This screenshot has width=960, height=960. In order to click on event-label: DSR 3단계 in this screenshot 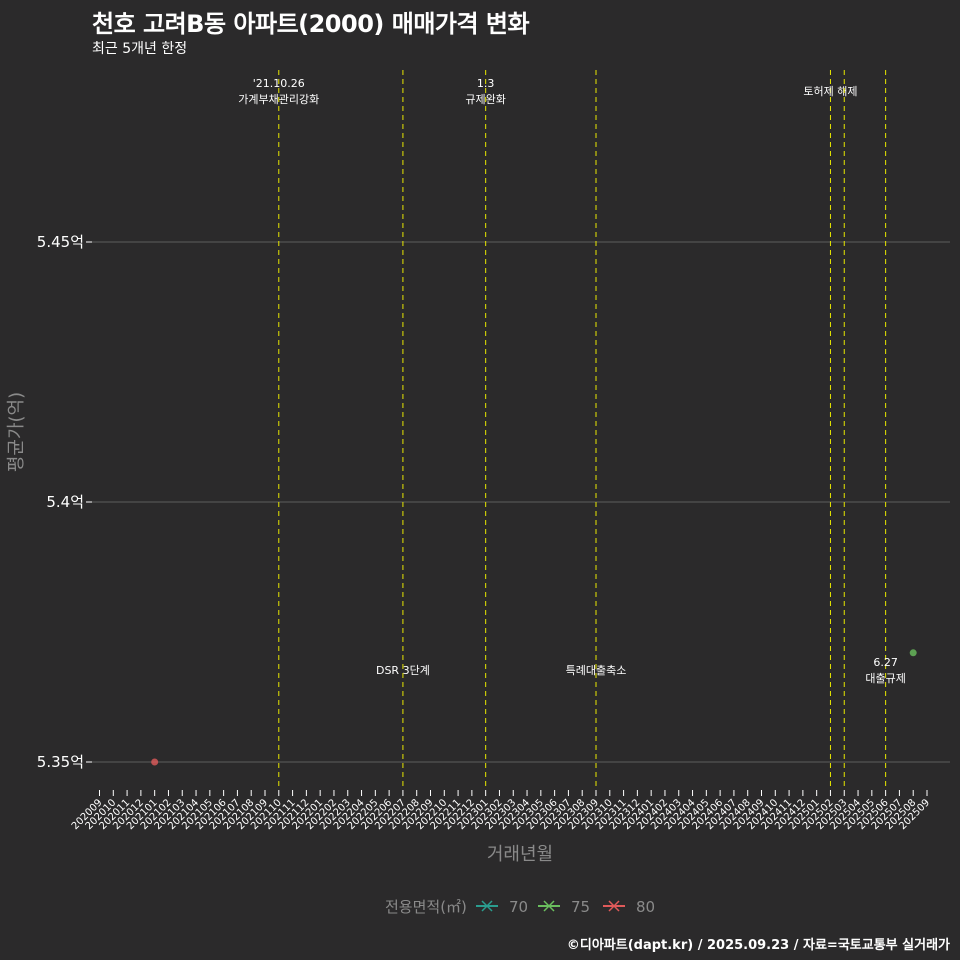, I will do `click(403, 670)`.